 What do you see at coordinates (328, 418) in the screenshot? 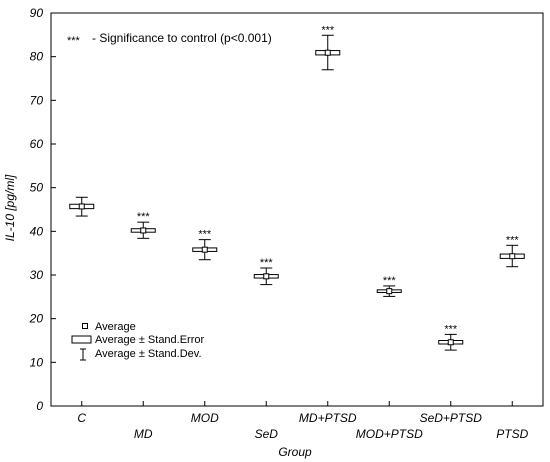
I see `x-tick-label: MD+PTSD` at bounding box center [328, 418].